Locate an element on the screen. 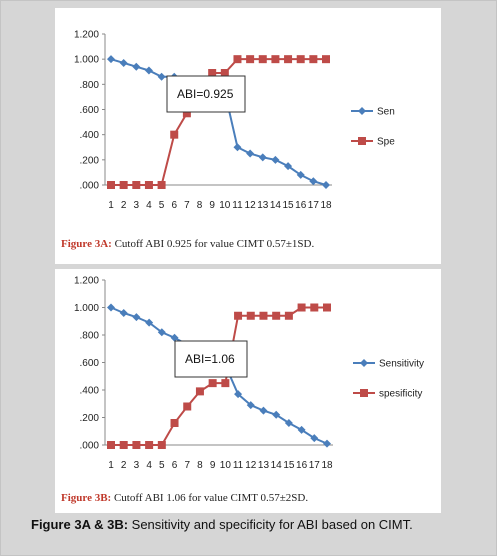 This screenshot has height=556, width=497. y-tick-label: .400 is located at coordinates (90, 135).